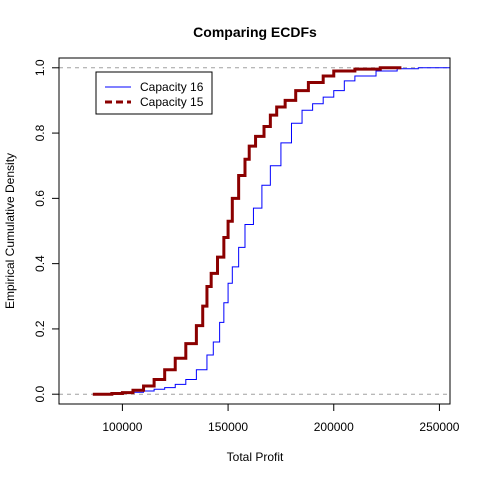  What do you see at coordinates (40, 328) in the screenshot?
I see `y-tick-label: 0.2` at bounding box center [40, 328].